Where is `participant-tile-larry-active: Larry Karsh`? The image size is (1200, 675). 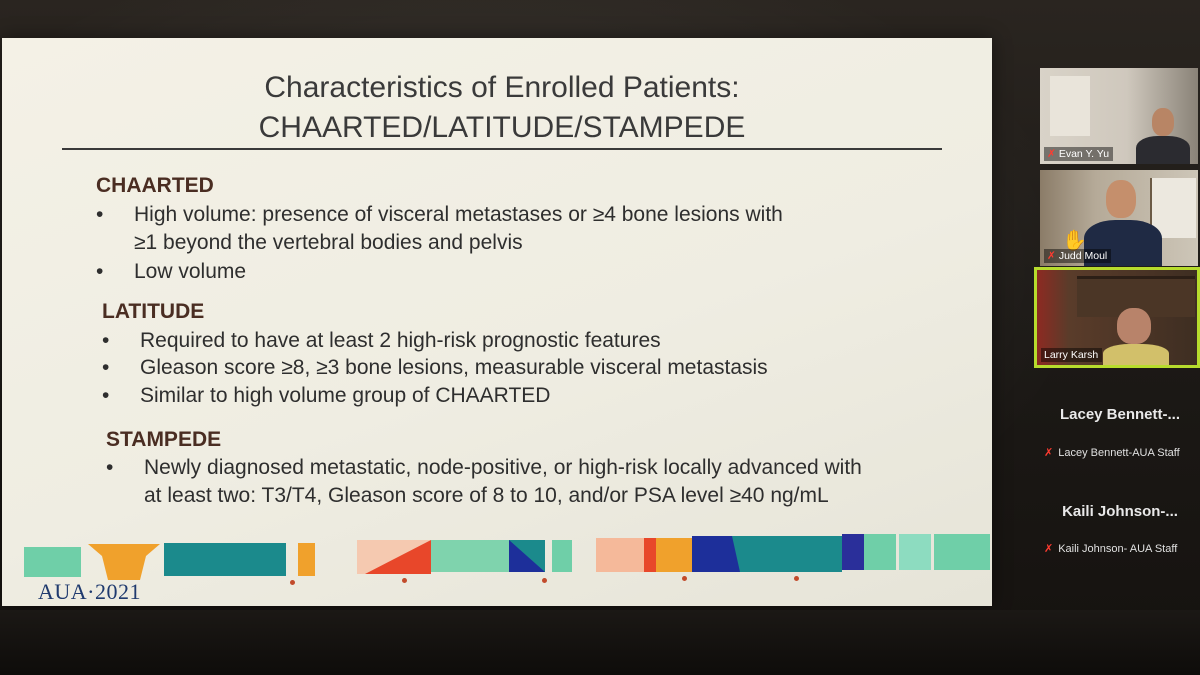 participant-tile-larry-active: Larry Karsh is located at coordinates (1117, 317).